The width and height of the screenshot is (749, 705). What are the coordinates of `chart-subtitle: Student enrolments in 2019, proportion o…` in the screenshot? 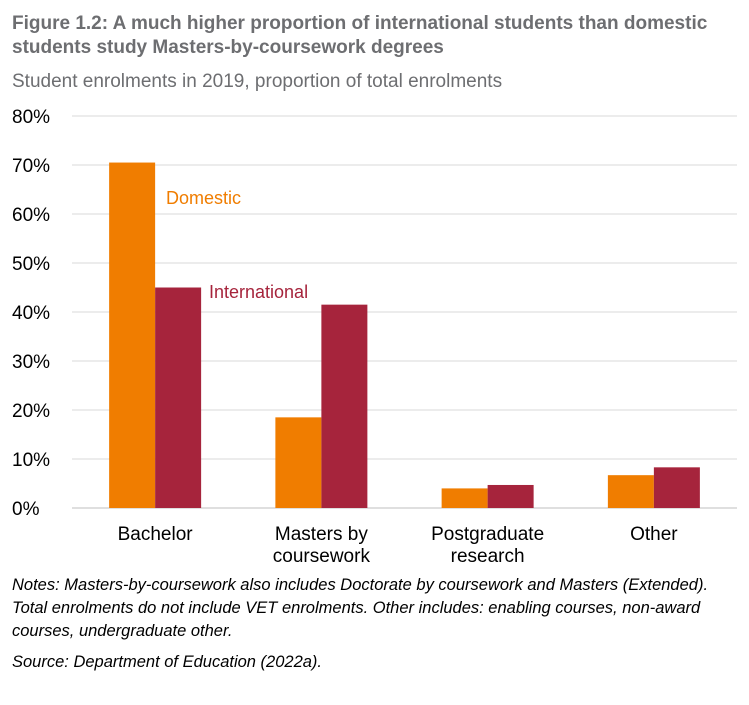 It's located at (257, 81).